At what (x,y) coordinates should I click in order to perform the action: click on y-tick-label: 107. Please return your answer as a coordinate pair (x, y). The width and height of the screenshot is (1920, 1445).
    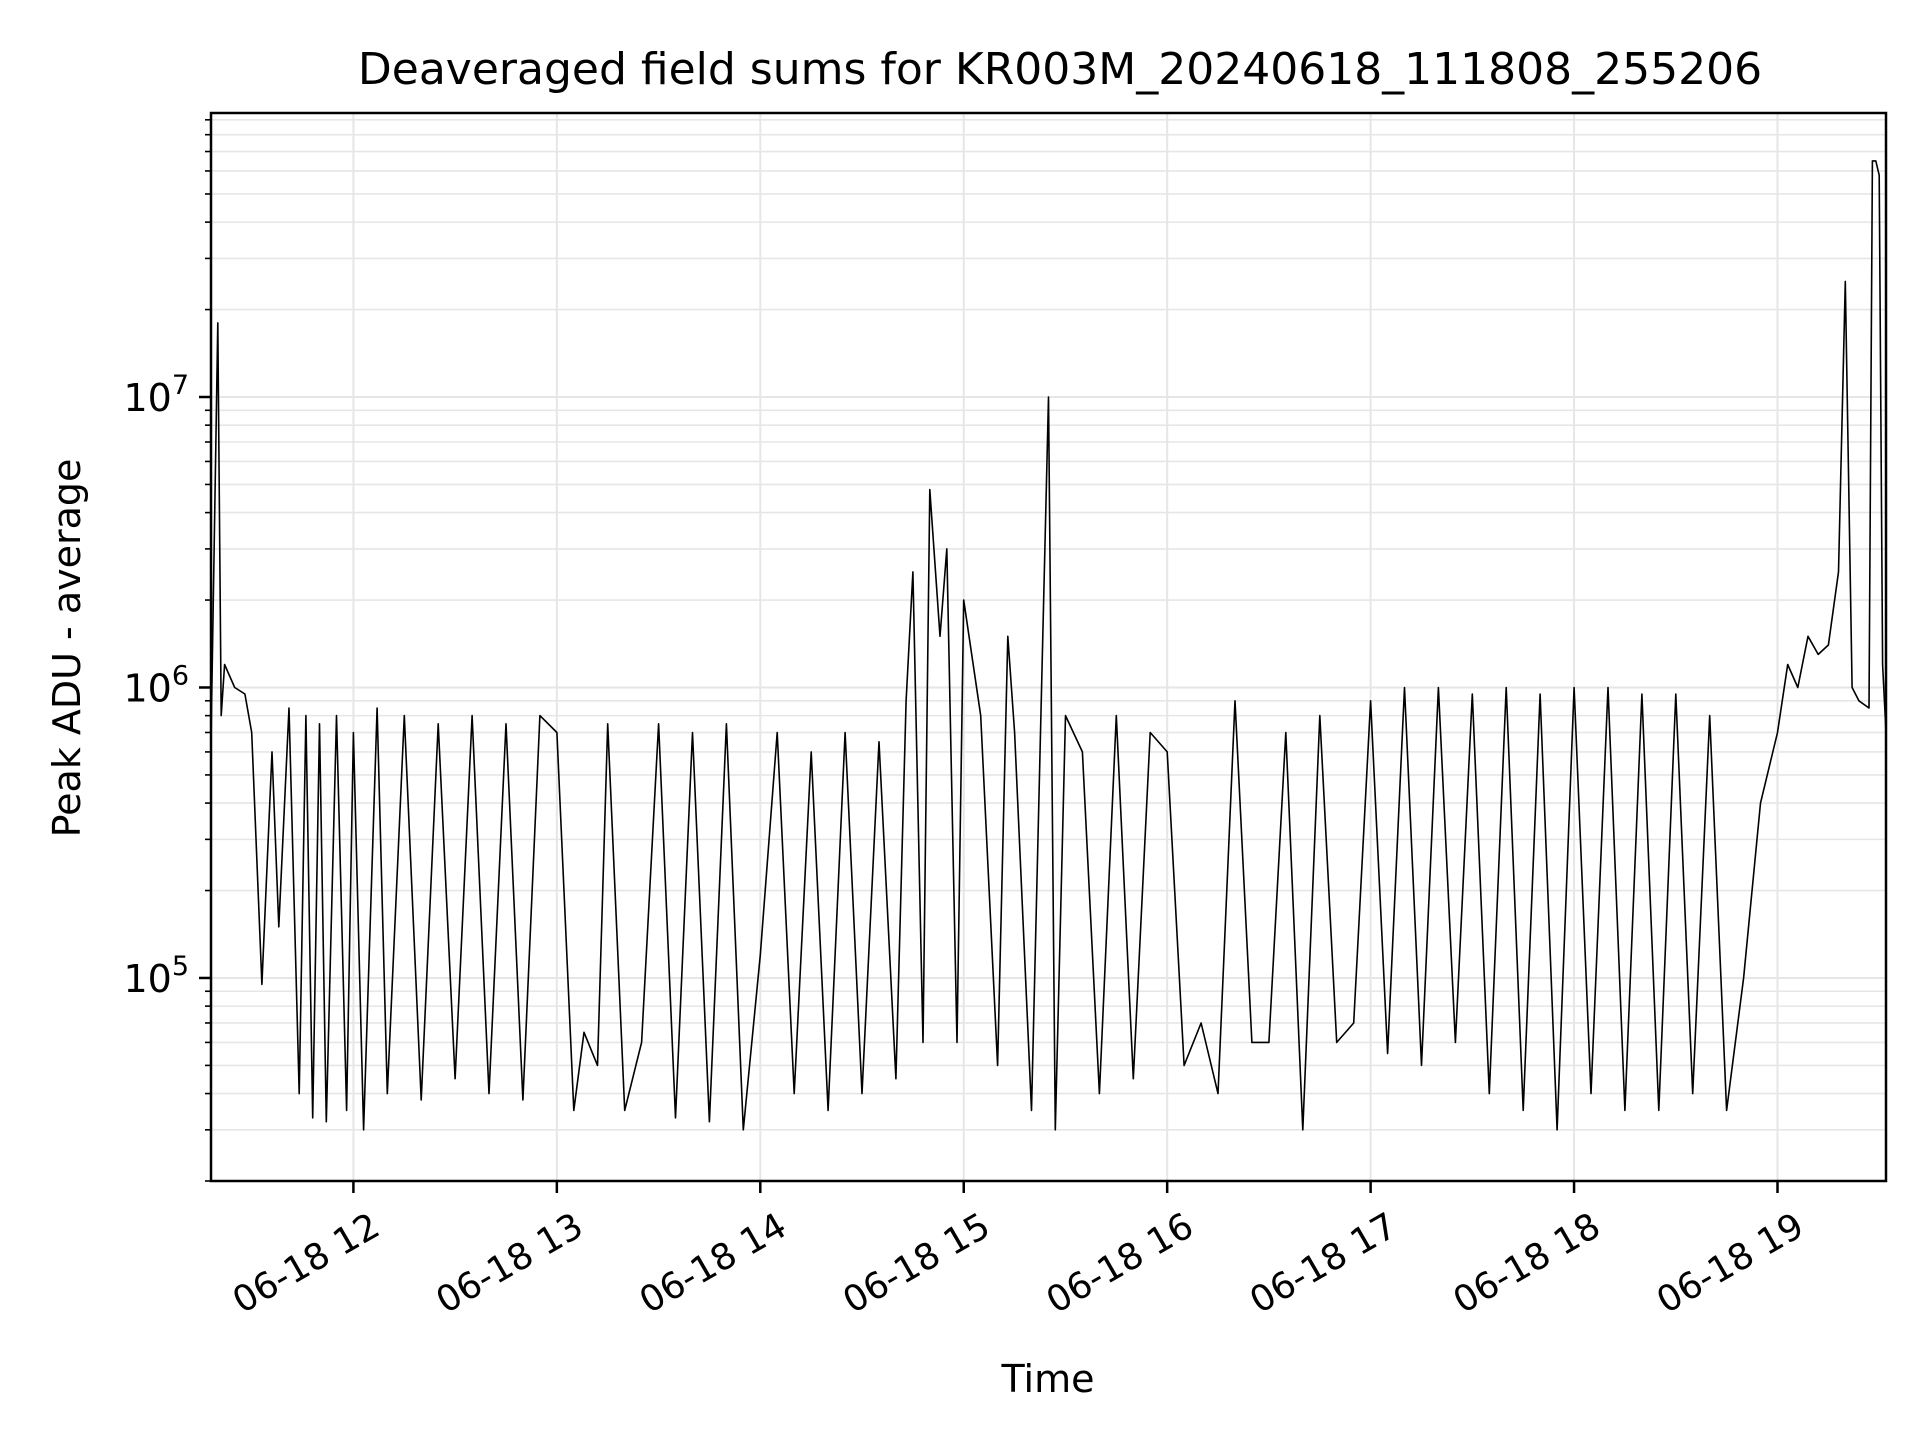
    Looking at the image, I should click on (156, 395).